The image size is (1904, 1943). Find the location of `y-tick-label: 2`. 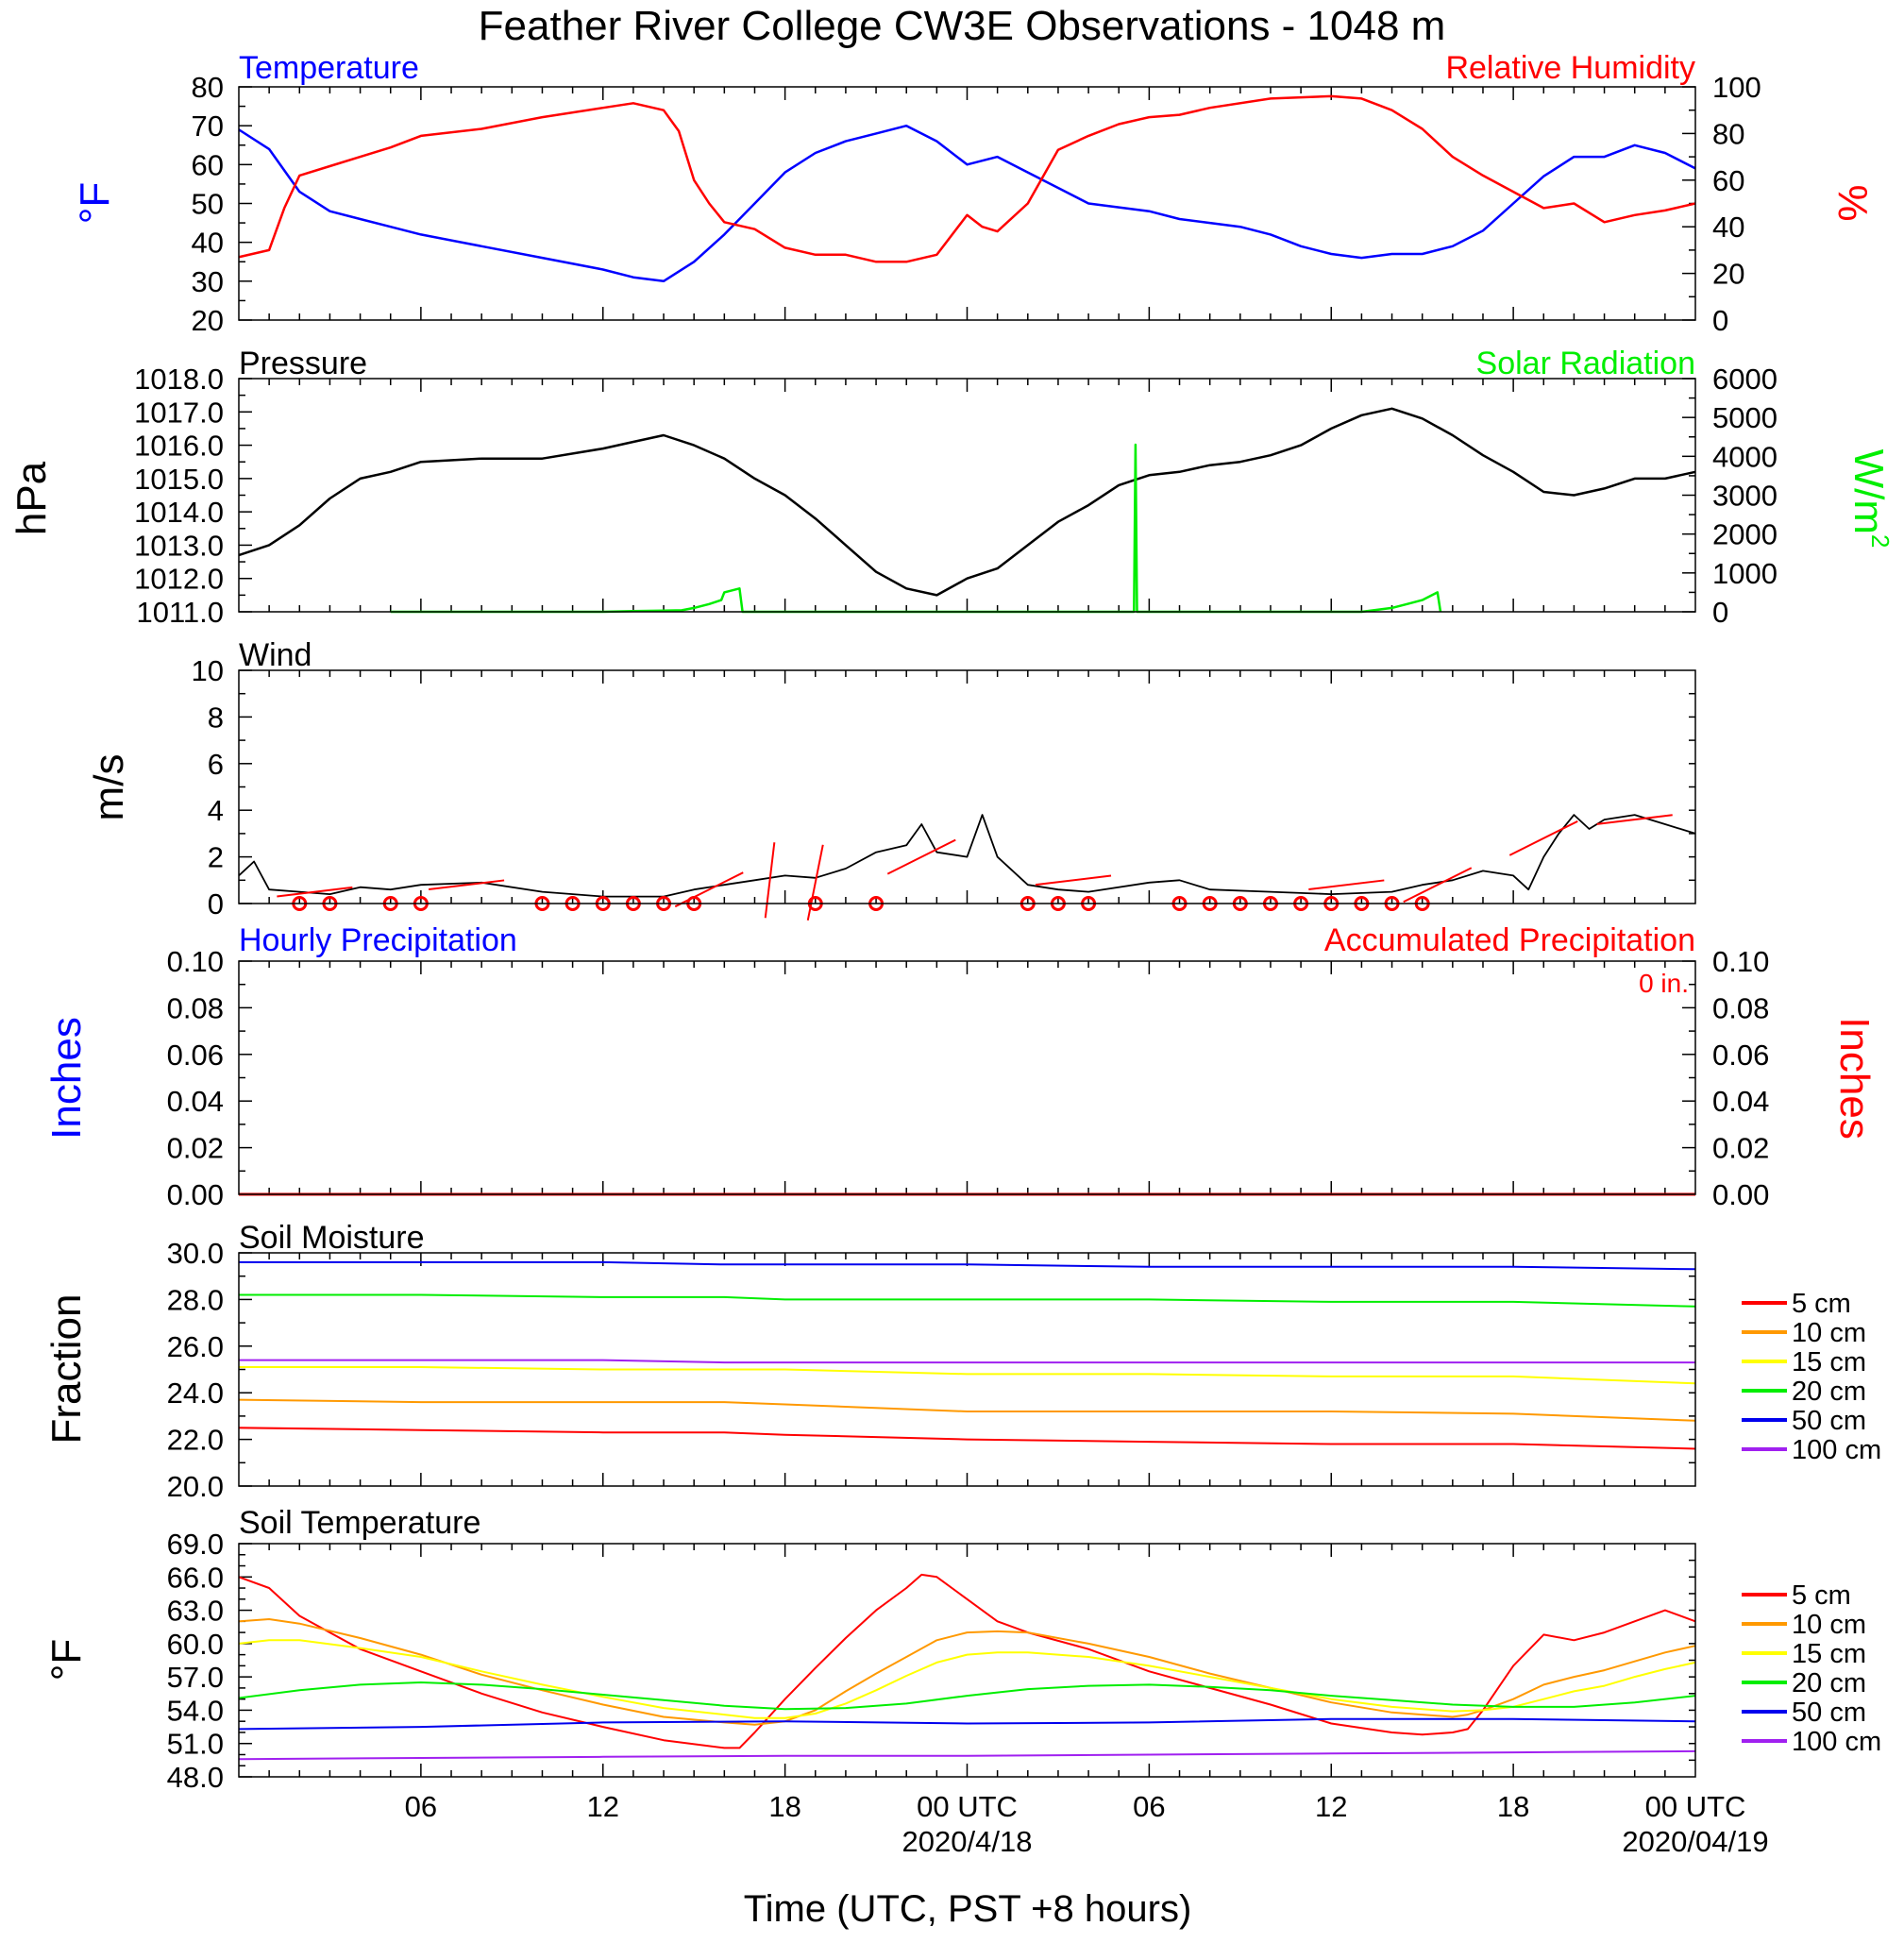

y-tick-label: 2 is located at coordinates (216, 857).